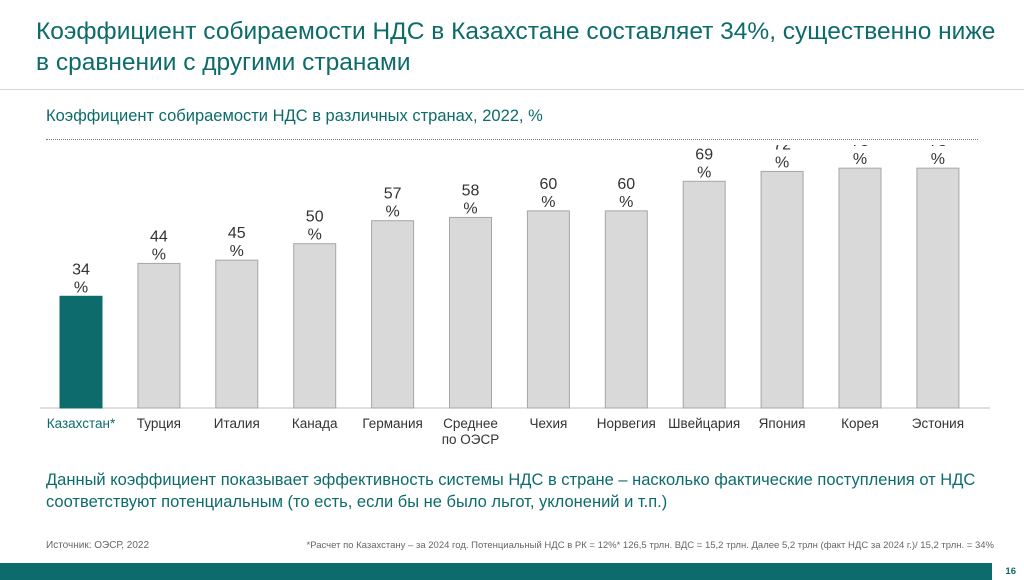 The width and height of the screenshot is (1024, 580). Describe the element at coordinates (512, 89) in the screenshot. I see `title-divider` at that location.